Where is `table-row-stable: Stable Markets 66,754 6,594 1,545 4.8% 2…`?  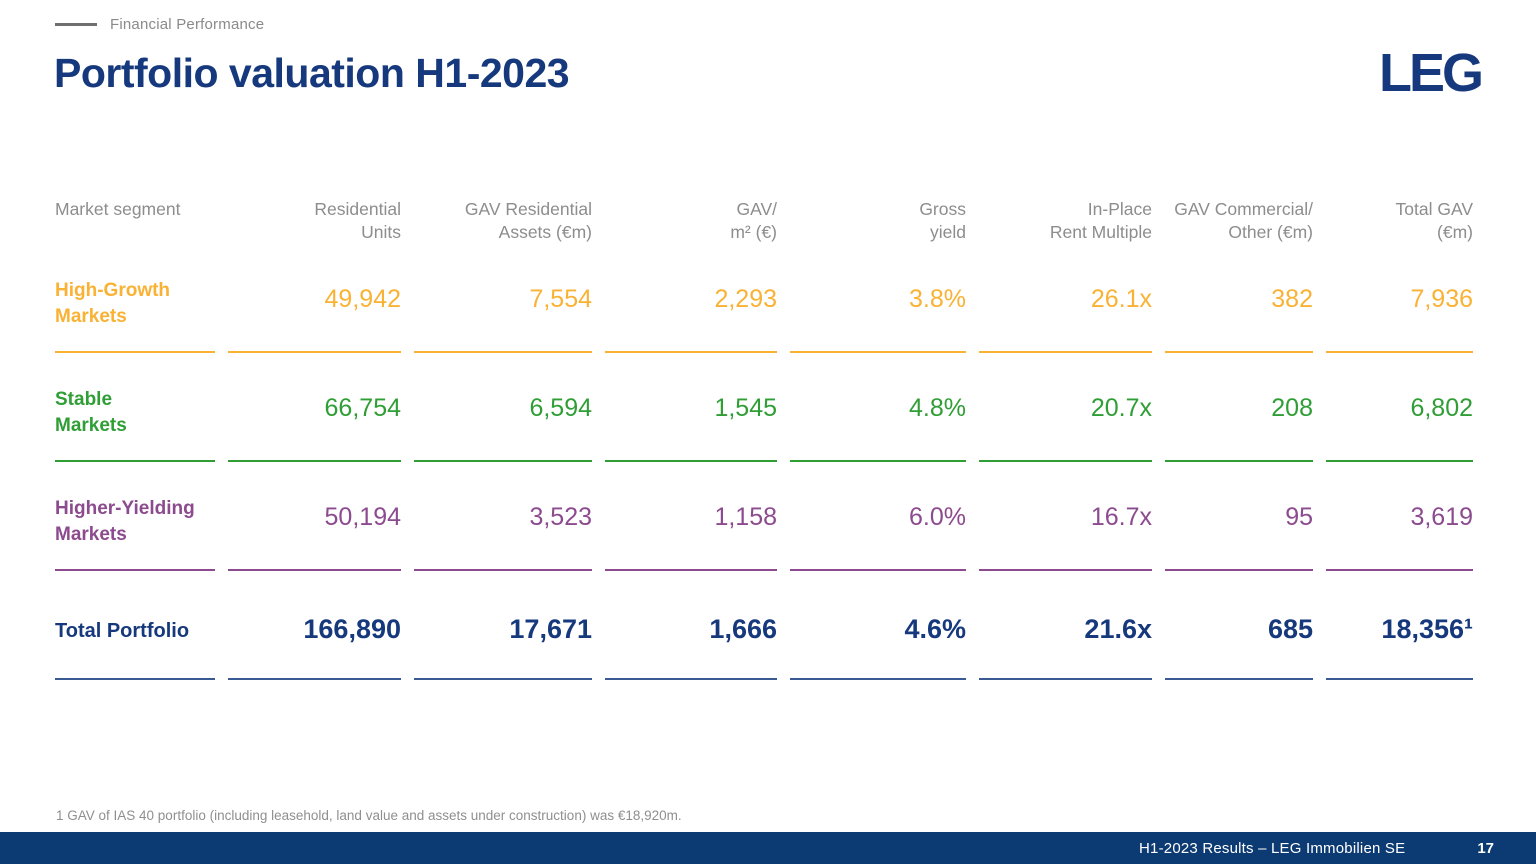
table-row-stable: Stable Markets 66,754 6,594 1,545 4.8% 2… is located at coordinates (768, 424).